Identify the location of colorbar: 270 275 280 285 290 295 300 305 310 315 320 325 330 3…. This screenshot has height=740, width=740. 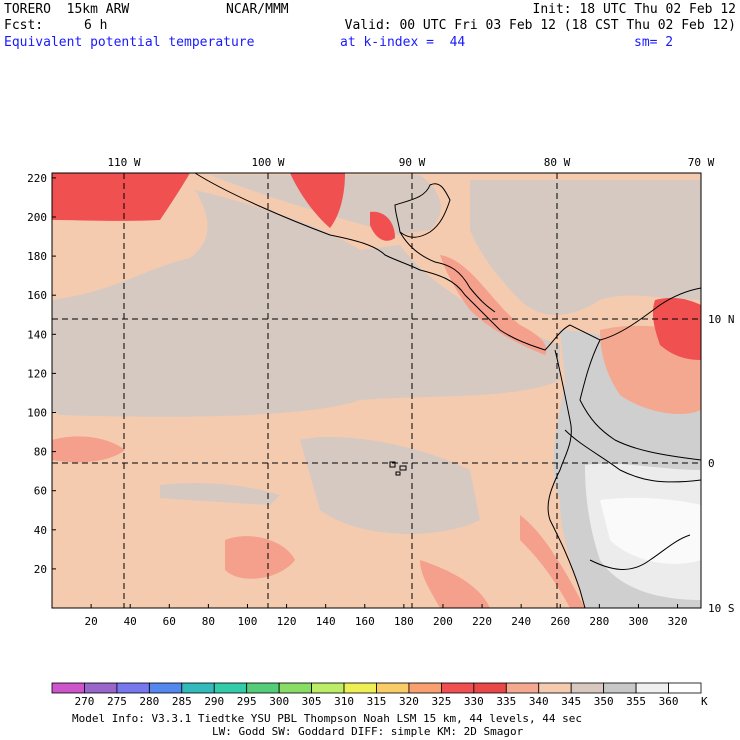
(376, 695).